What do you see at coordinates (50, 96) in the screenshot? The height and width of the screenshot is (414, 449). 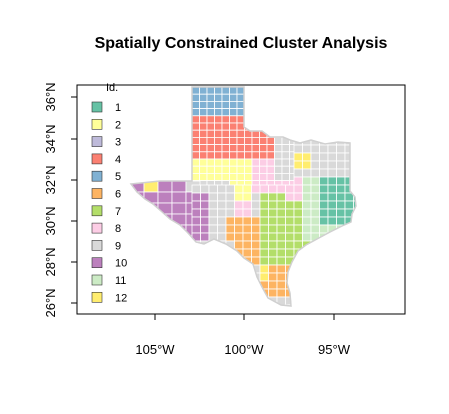 I see `y-tick-label-36n: 36°N` at bounding box center [50, 96].